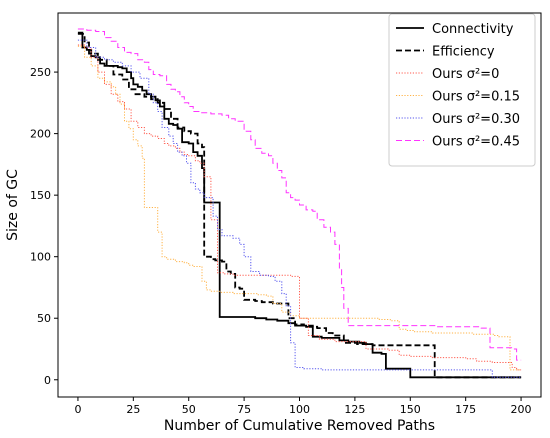 The width and height of the screenshot is (550, 438). I want to click on y-tick-label: 50, so click(44, 318).